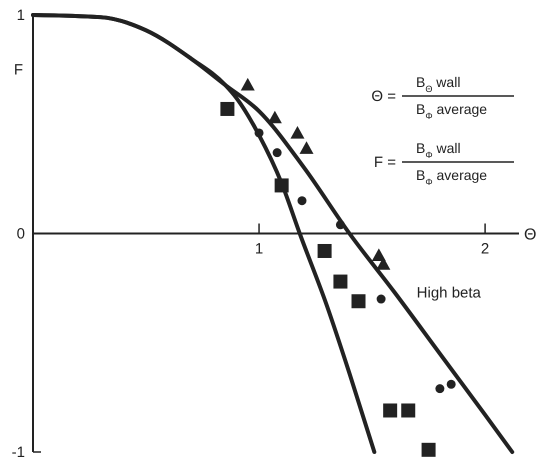 This screenshot has height=458, width=545. What do you see at coordinates (20, 15) in the screenshot?
I see `y-tick-label: 1` at bounding box center [20, 15].